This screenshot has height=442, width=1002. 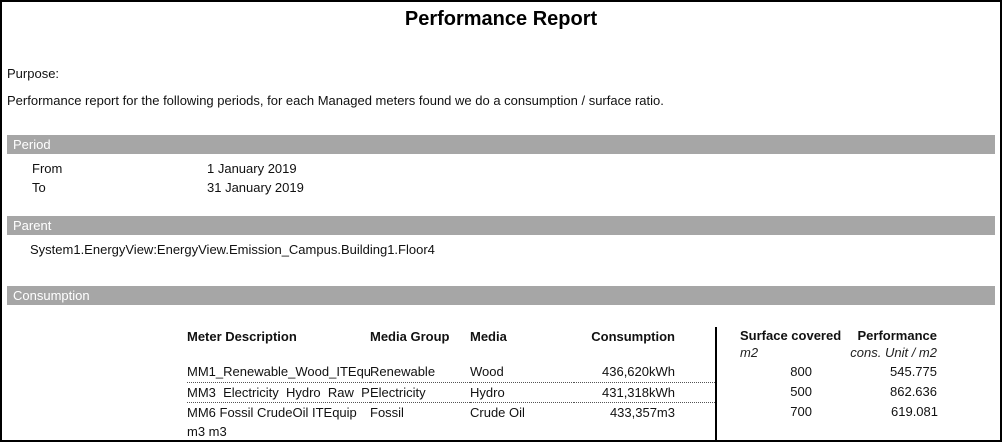 I want to click on col-header-surface-covered: Surface covered m2, so click(x=779, y=344).